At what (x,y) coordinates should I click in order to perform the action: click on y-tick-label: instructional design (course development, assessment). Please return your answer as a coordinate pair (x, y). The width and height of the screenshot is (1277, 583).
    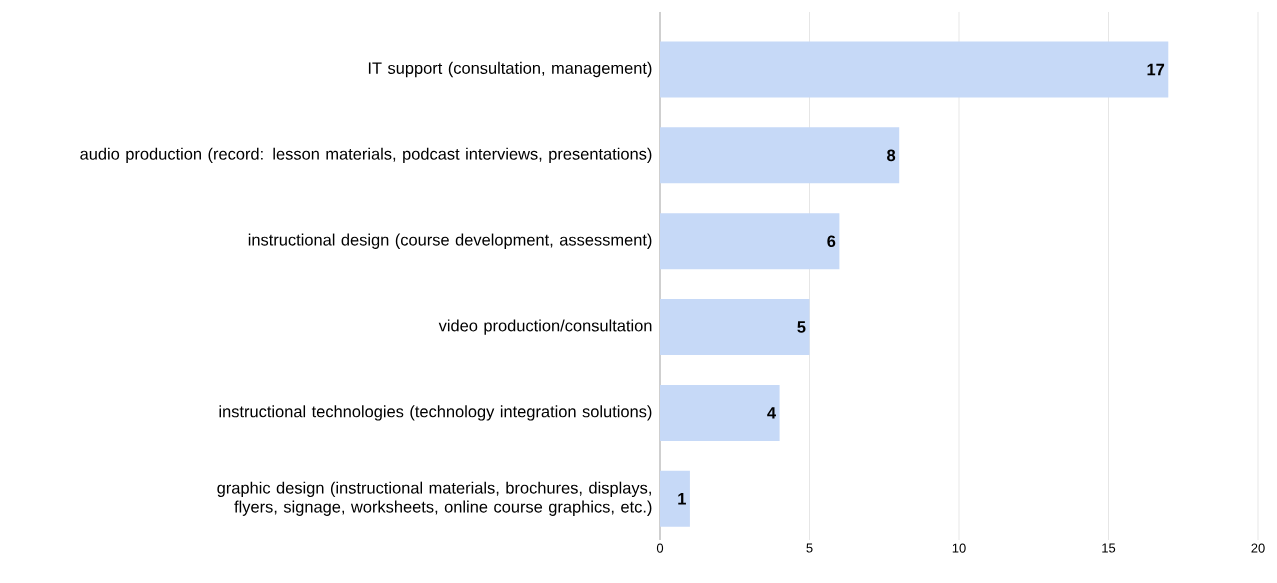
    Looking at the image, I should click on (450, 241).